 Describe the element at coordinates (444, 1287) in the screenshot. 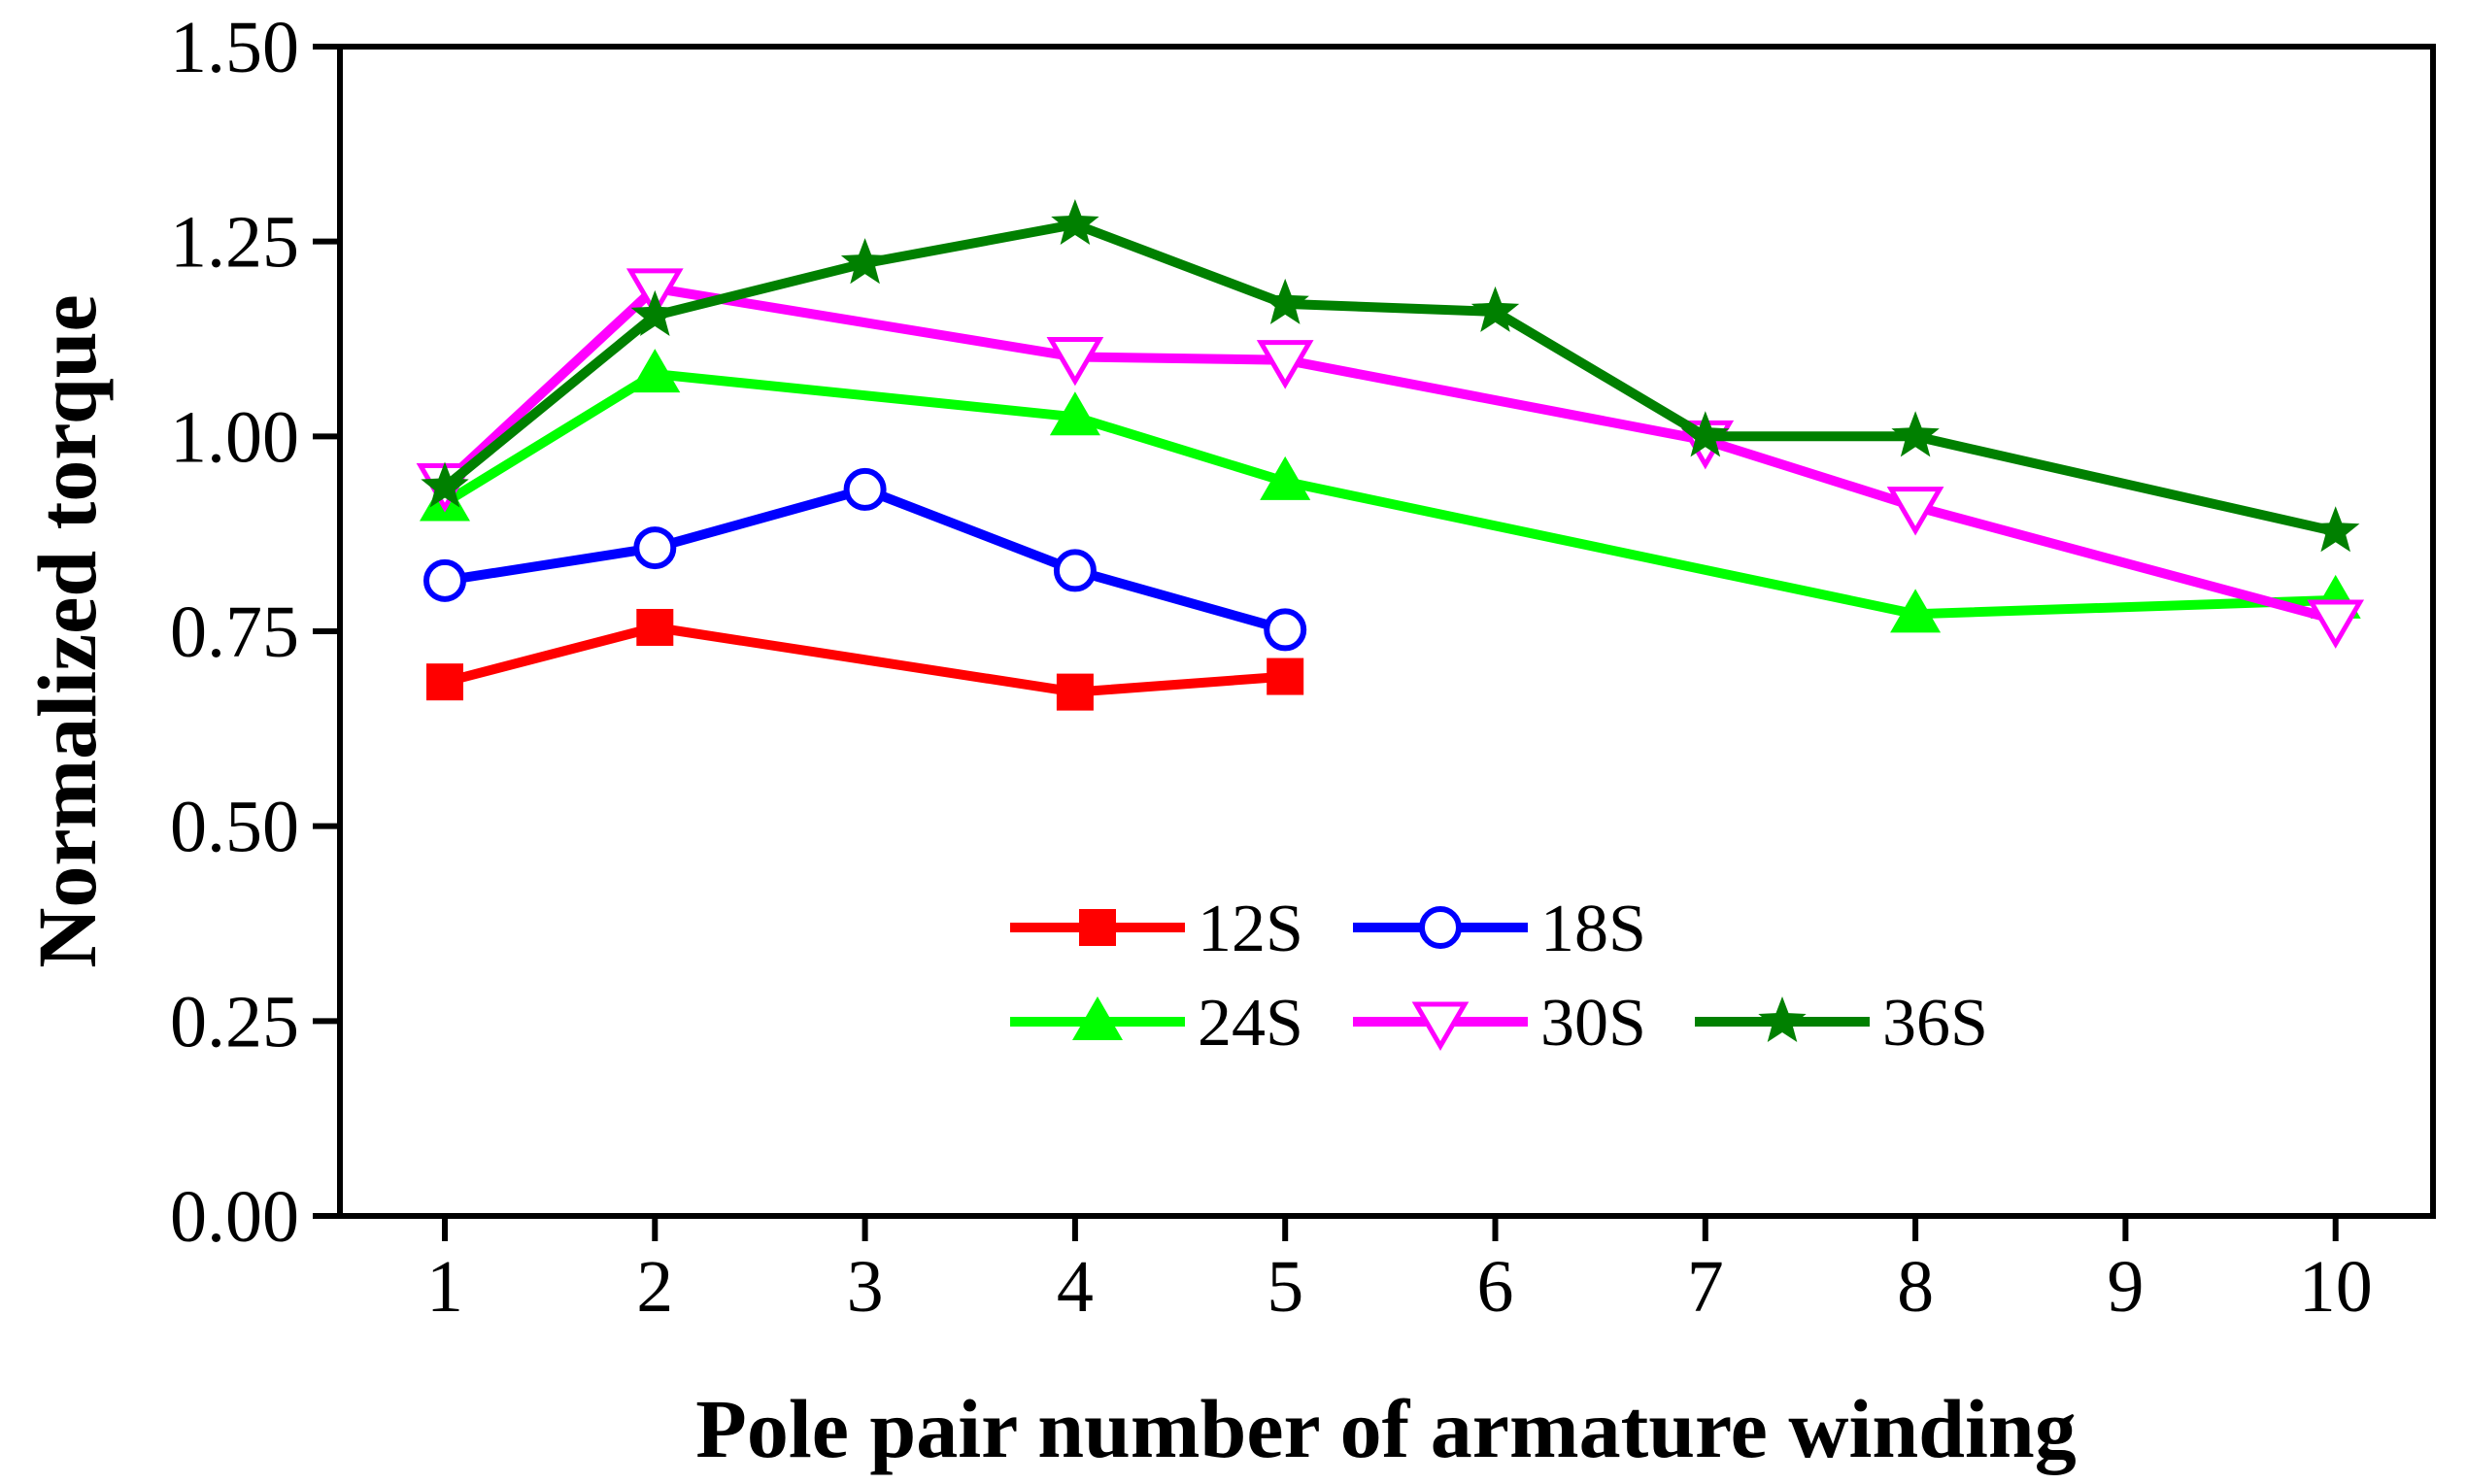

I see `x-tick-label: 1` at that location.